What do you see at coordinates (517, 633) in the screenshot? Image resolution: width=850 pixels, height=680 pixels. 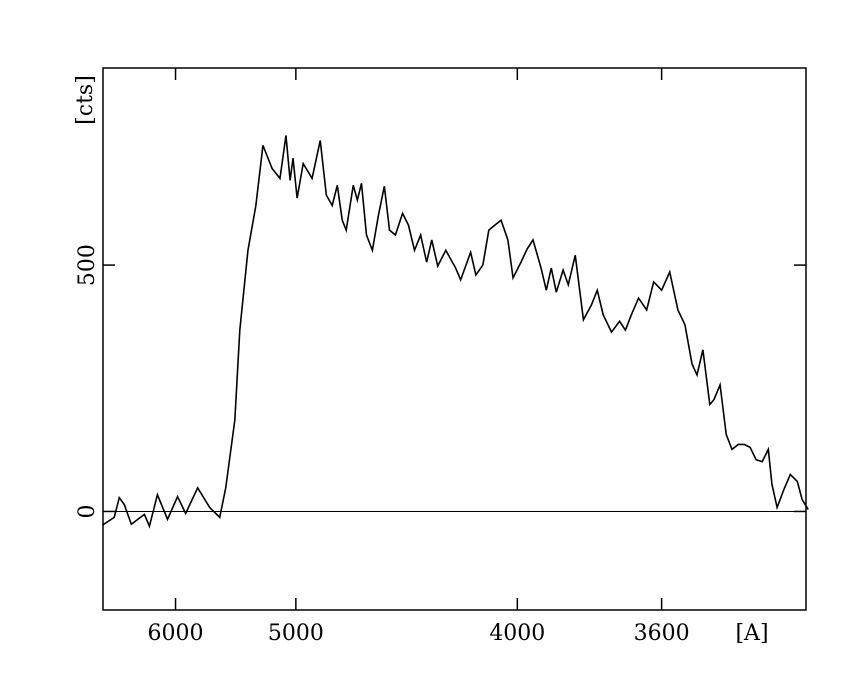 I see `x-tick-label: 4000` at bounding box center [517, 633].